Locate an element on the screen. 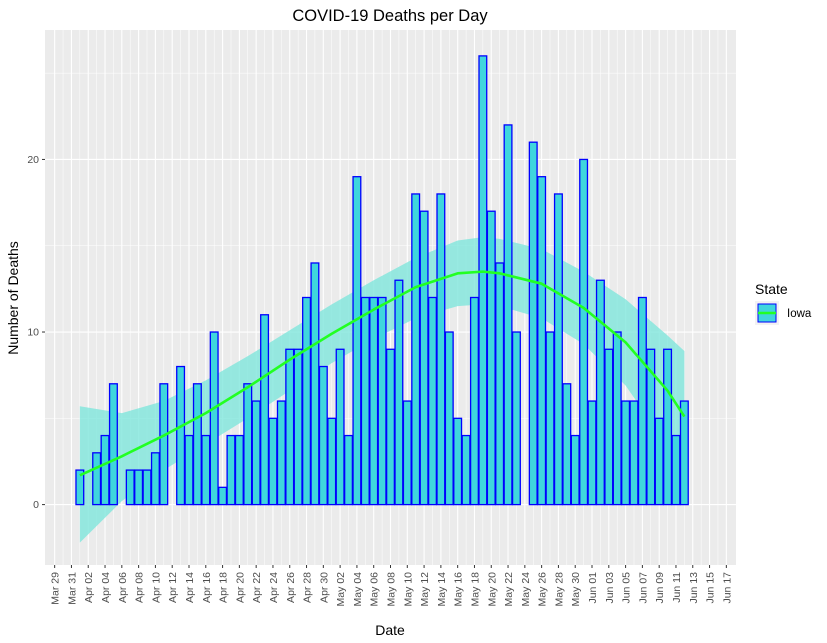 The height and width of the screenshot is (643, 827). y-tick-label: 20 is located at coordinates (33, 160).